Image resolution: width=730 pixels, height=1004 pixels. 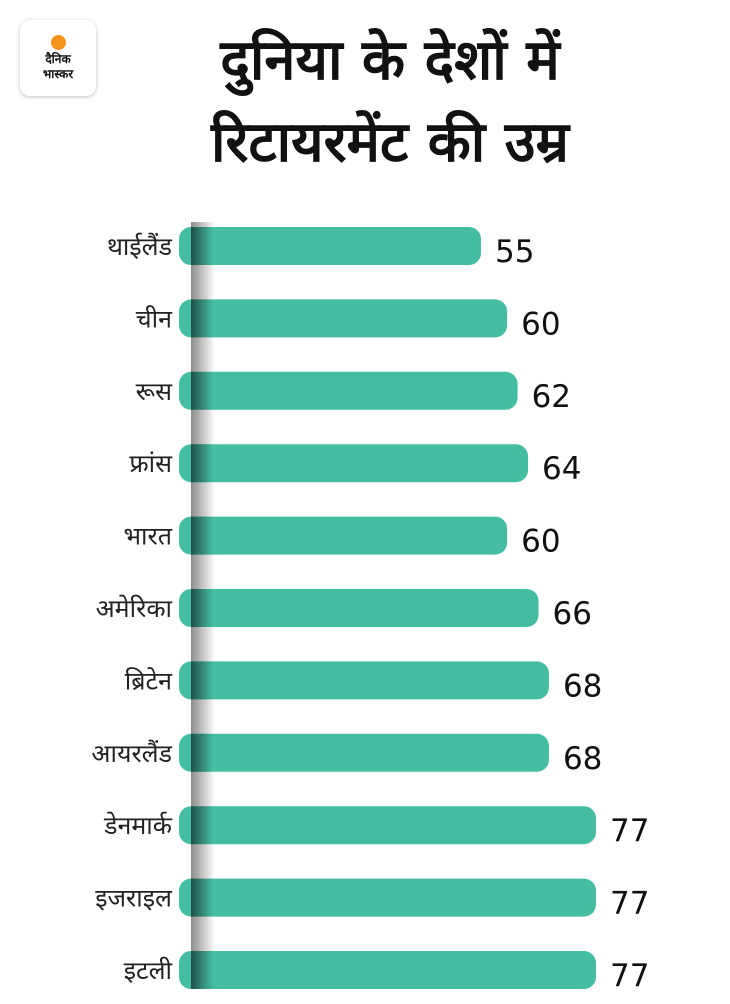 What do you see at coordinates (138, 825) in the screenshot?
I see `category-label: डेनमार्क` at bounding box center [138, 825].